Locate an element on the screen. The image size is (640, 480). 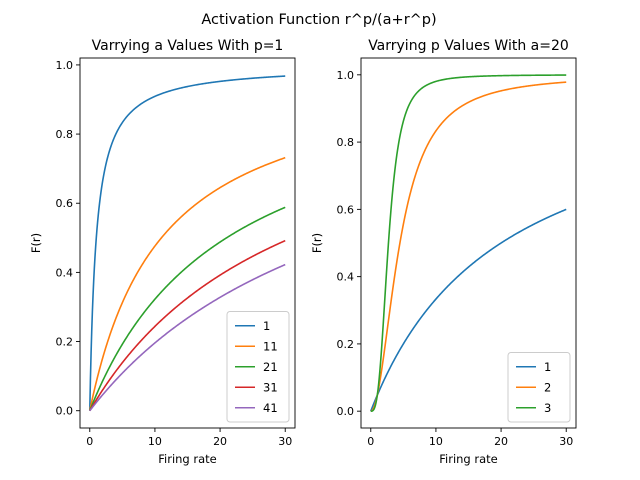
legend-label-41: 41 is located at coordinates (270, 408).